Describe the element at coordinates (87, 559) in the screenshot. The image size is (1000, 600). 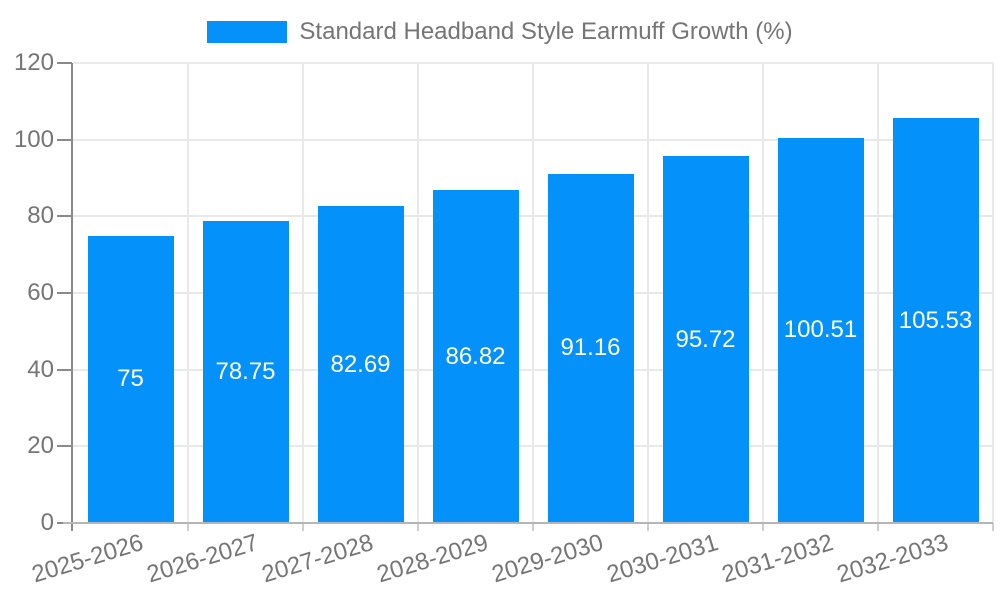
I see `x-axis-category-label: 2025-2026` at that location.